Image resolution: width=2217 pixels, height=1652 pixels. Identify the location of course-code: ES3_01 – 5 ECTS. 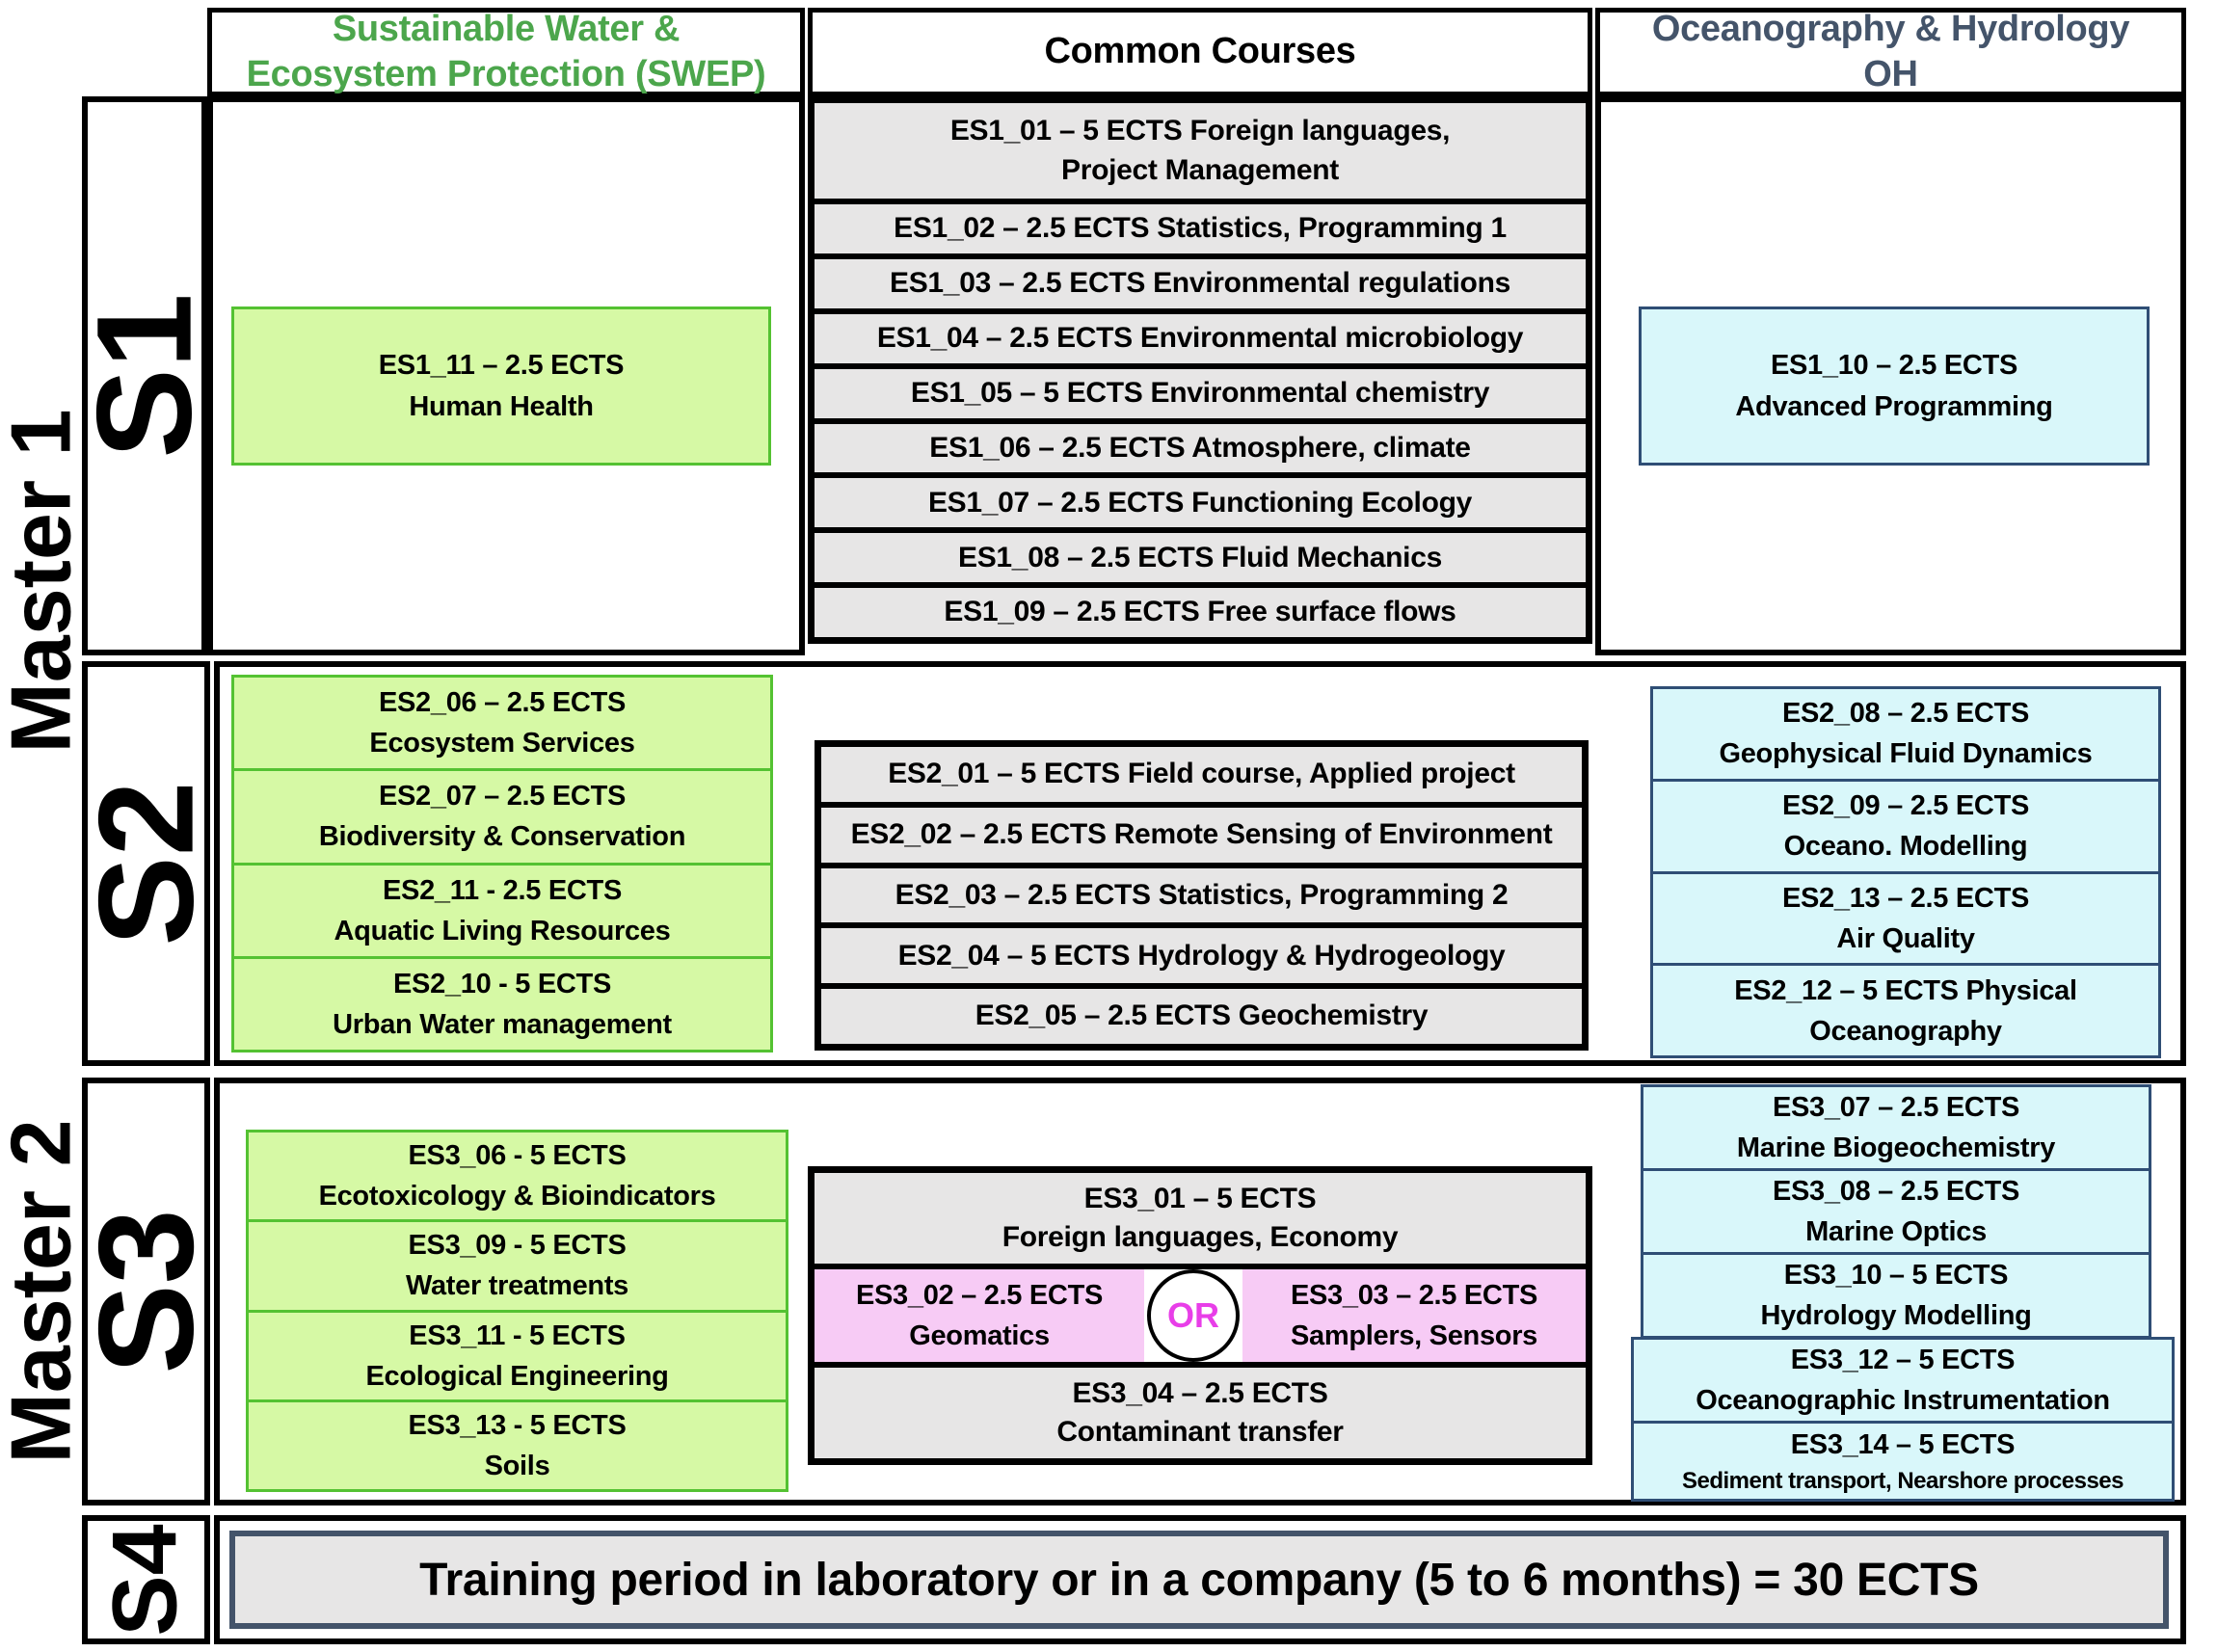
(1200, 1198).